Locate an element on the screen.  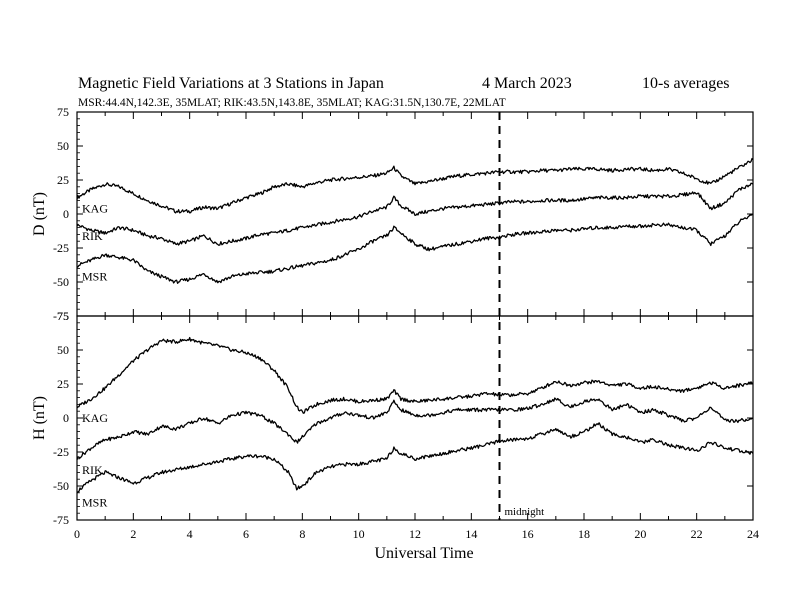
h-ytick-label: -75 is located at coordinates (61, 520).